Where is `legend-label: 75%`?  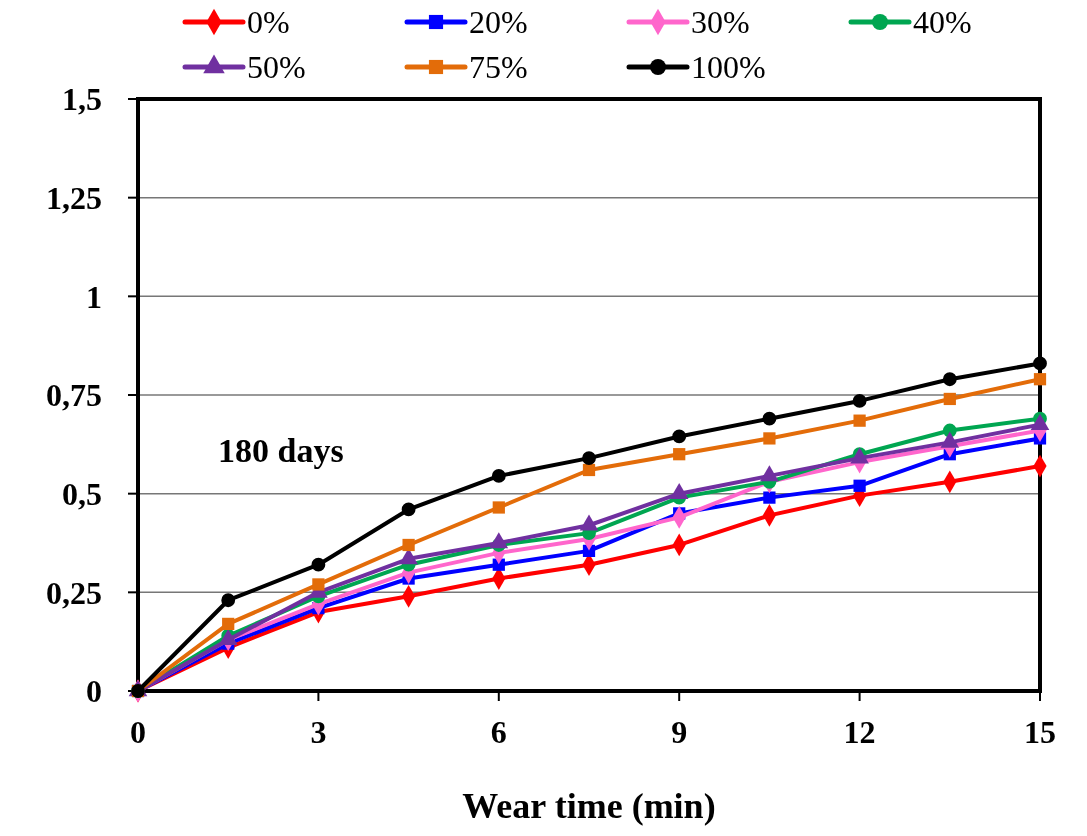
legend-label: 75% is located at coordinates (498, 67).